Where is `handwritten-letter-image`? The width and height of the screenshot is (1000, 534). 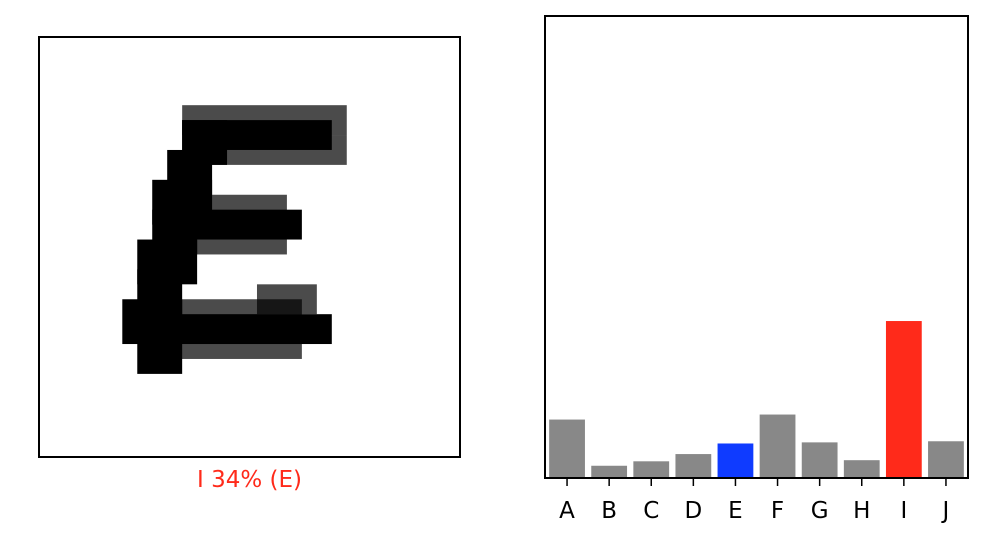 handwritten-letter-image is located at coordinates (234, 239).